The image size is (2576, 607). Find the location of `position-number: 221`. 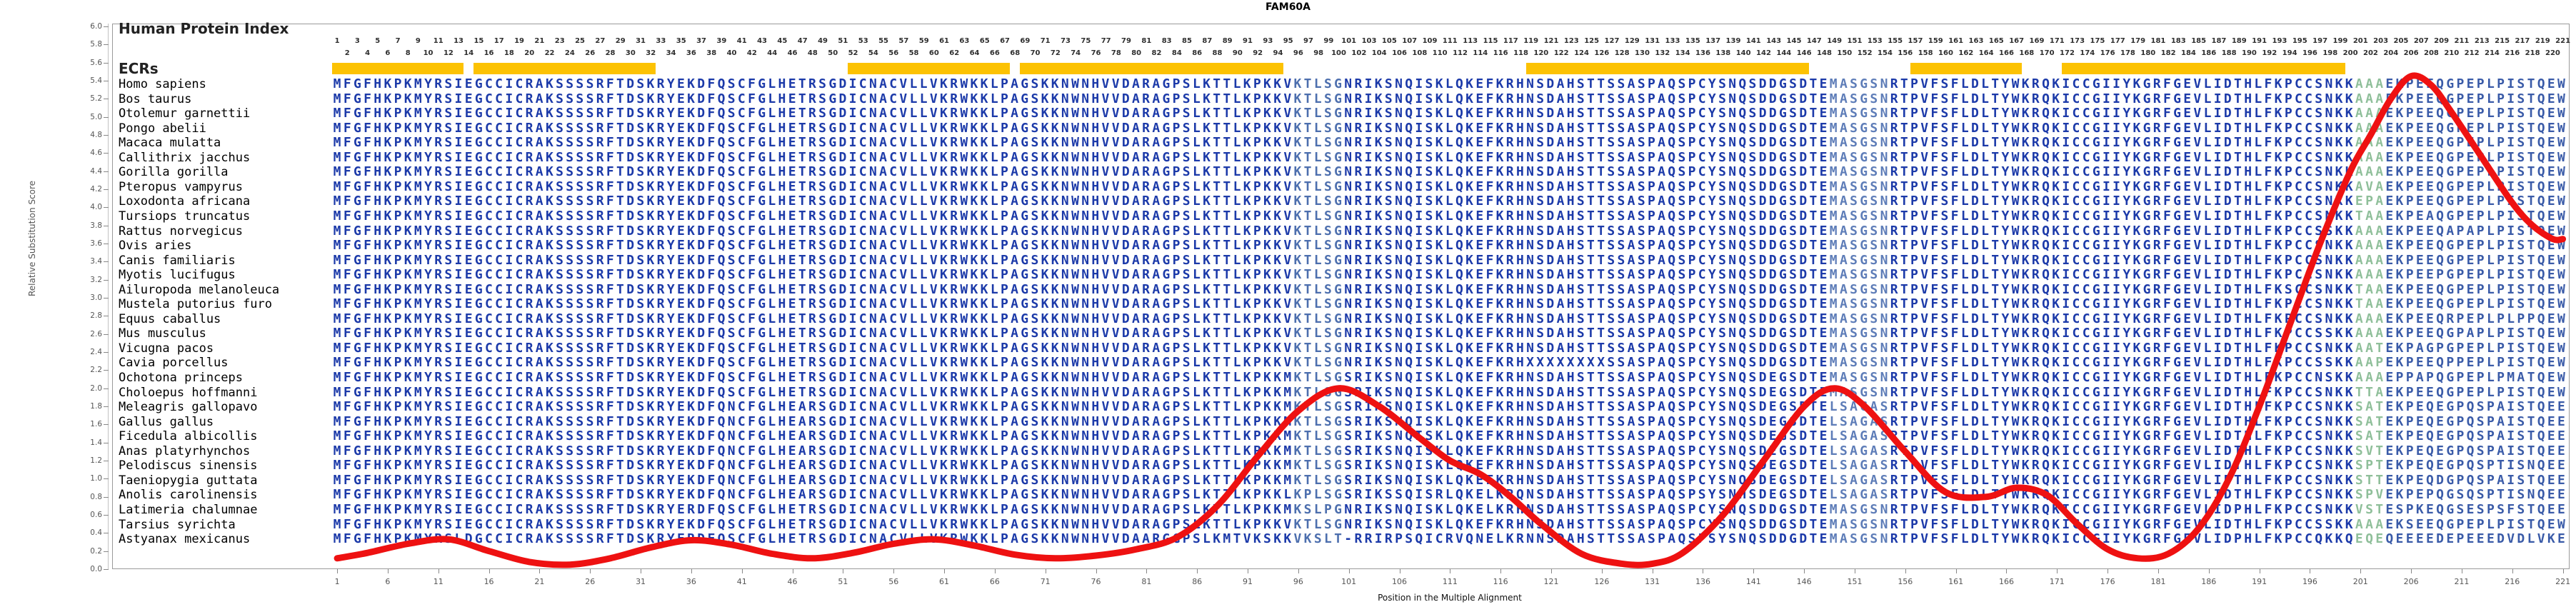

position-number: 221 is located at coordinates (2563, 41).